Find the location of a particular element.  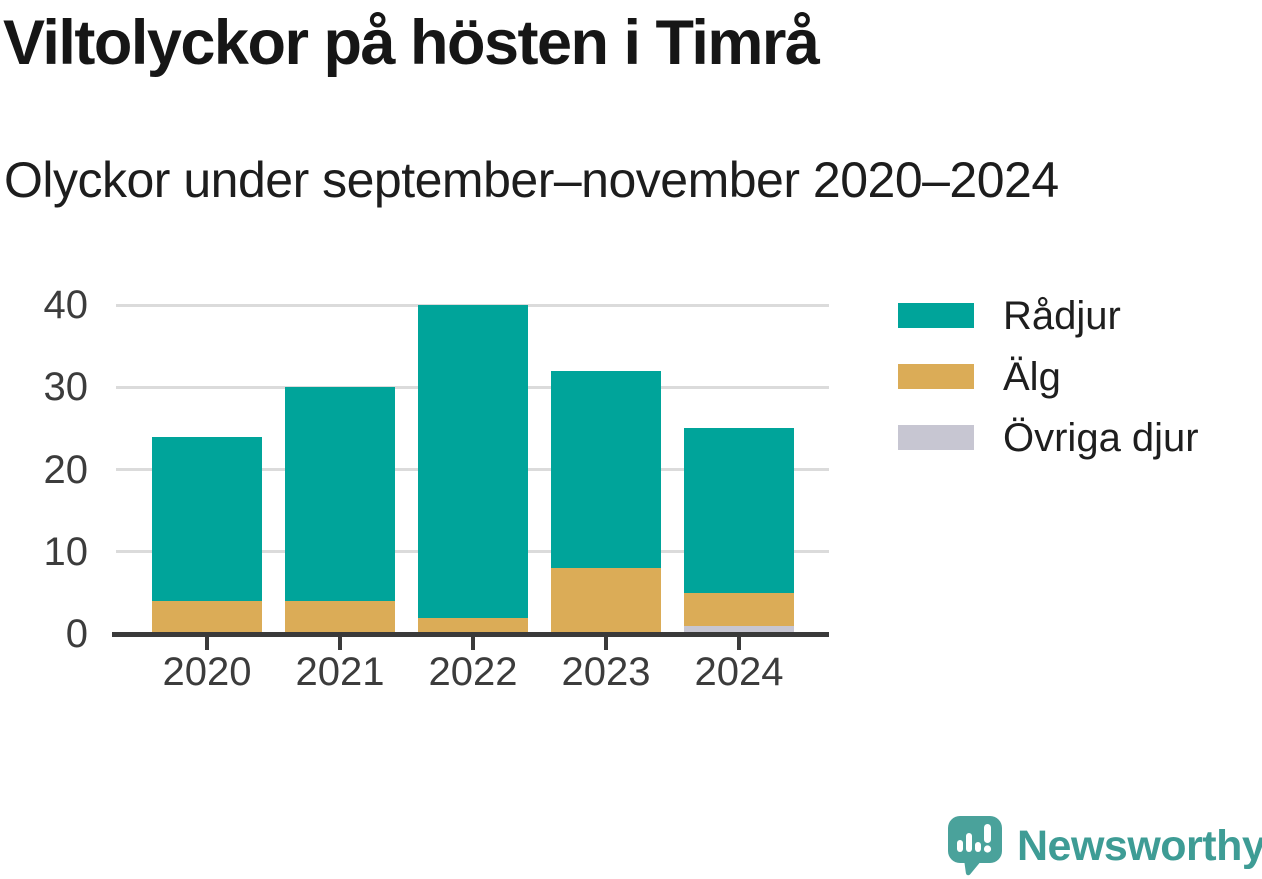

legend-item-alg: Älg is located at coordinates (1048, 377).